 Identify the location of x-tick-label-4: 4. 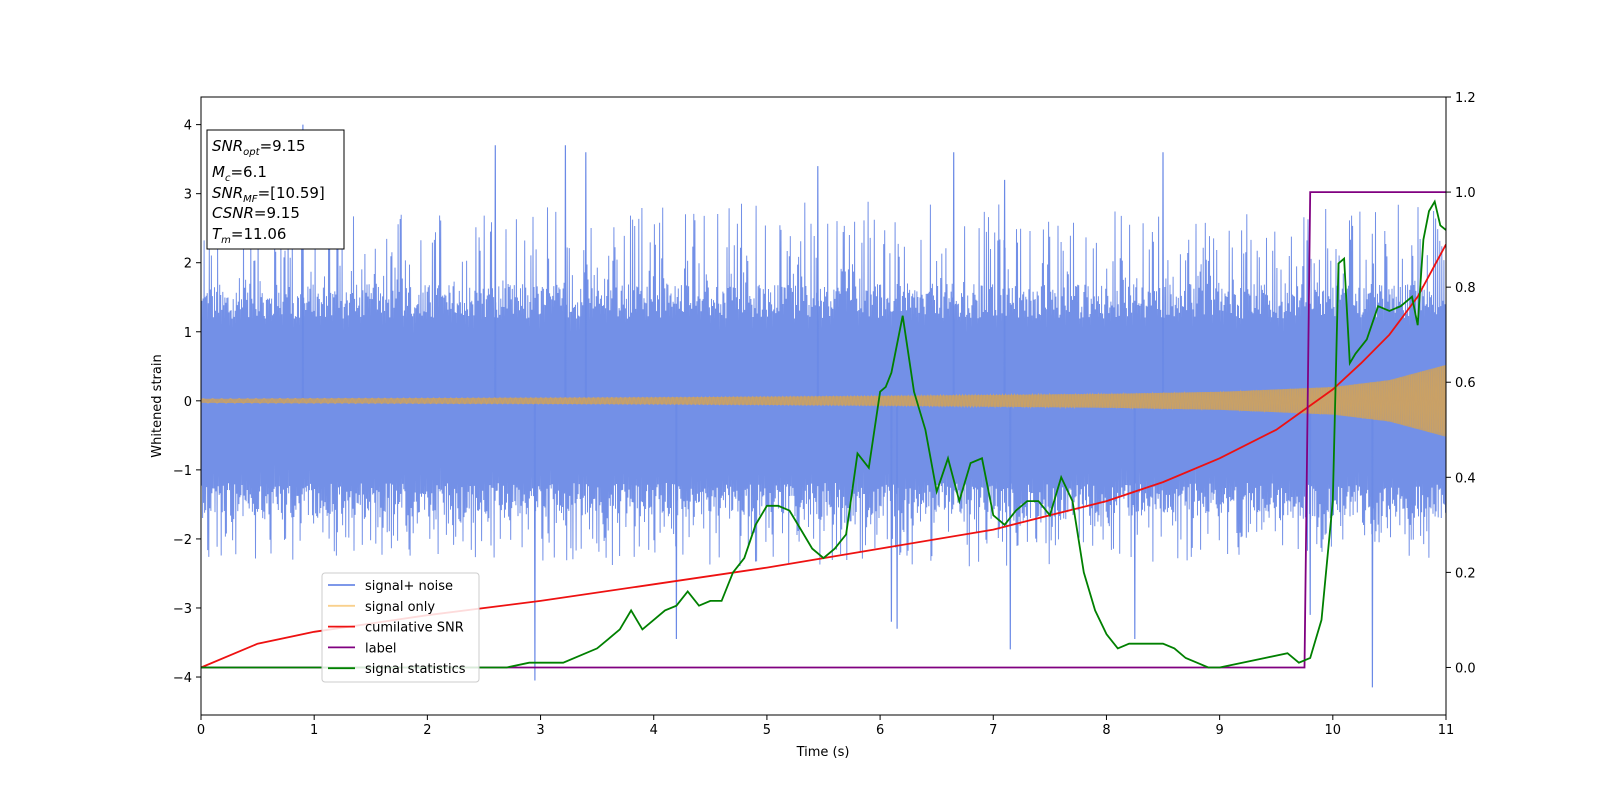
(654, 730).